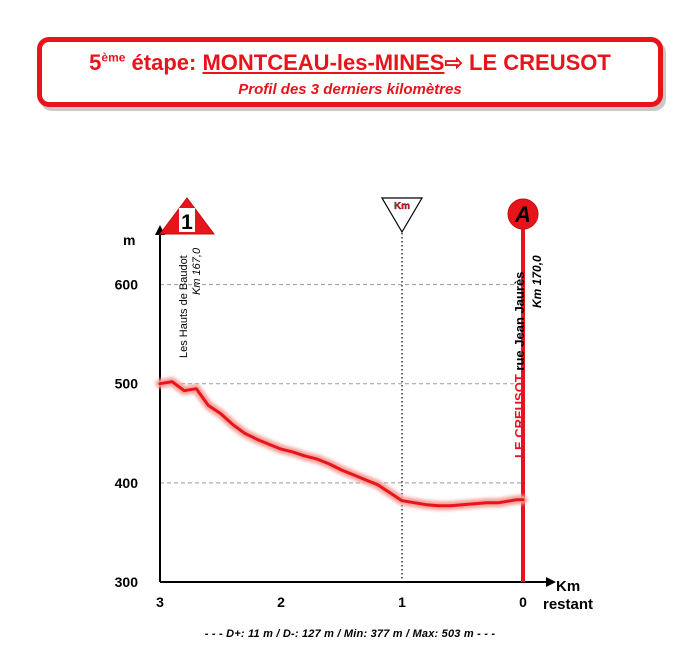 This screenshot has height=671, width=700. Describe the element at coordinates (523, 602) in the screenshot. I see `x-tick-label: 0` at that location.